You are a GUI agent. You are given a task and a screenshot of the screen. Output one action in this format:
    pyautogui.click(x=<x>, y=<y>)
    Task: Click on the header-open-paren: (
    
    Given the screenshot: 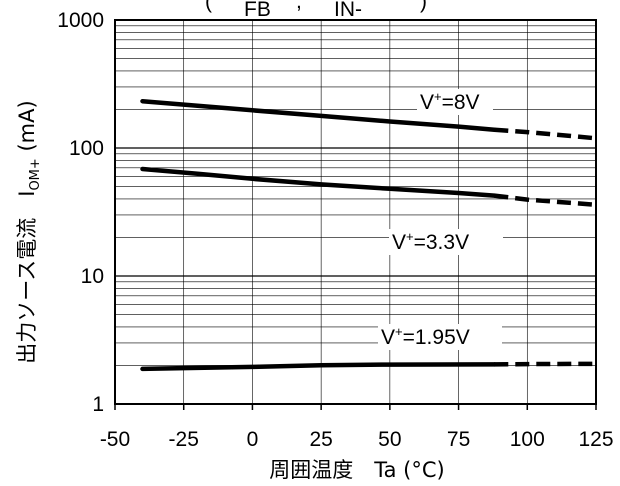 What is the action you would take?
    pyautogui.click(x=208, y=6)
    